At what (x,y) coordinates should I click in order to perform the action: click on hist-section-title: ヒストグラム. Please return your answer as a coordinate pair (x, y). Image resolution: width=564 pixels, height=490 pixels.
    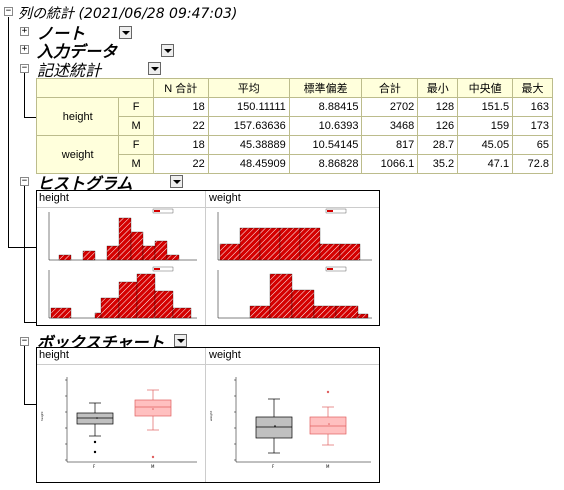
    Looking at the image, I should click on (85, 183).